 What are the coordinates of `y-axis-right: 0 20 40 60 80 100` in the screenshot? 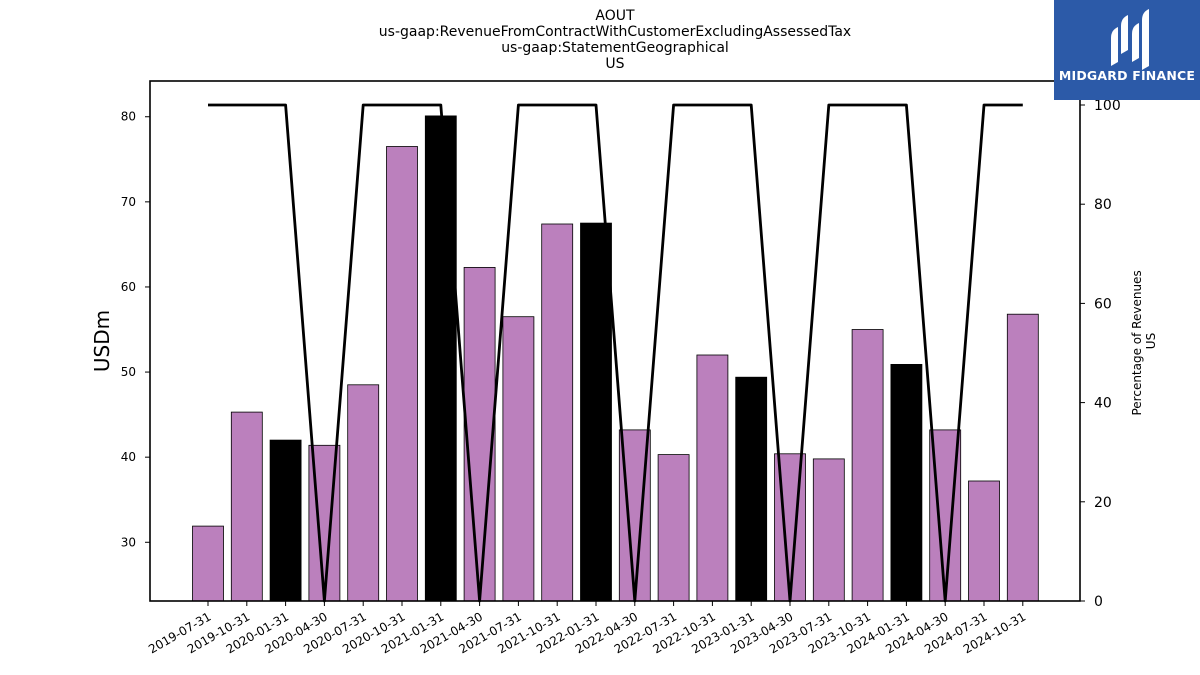 It's located at (1100, 354).